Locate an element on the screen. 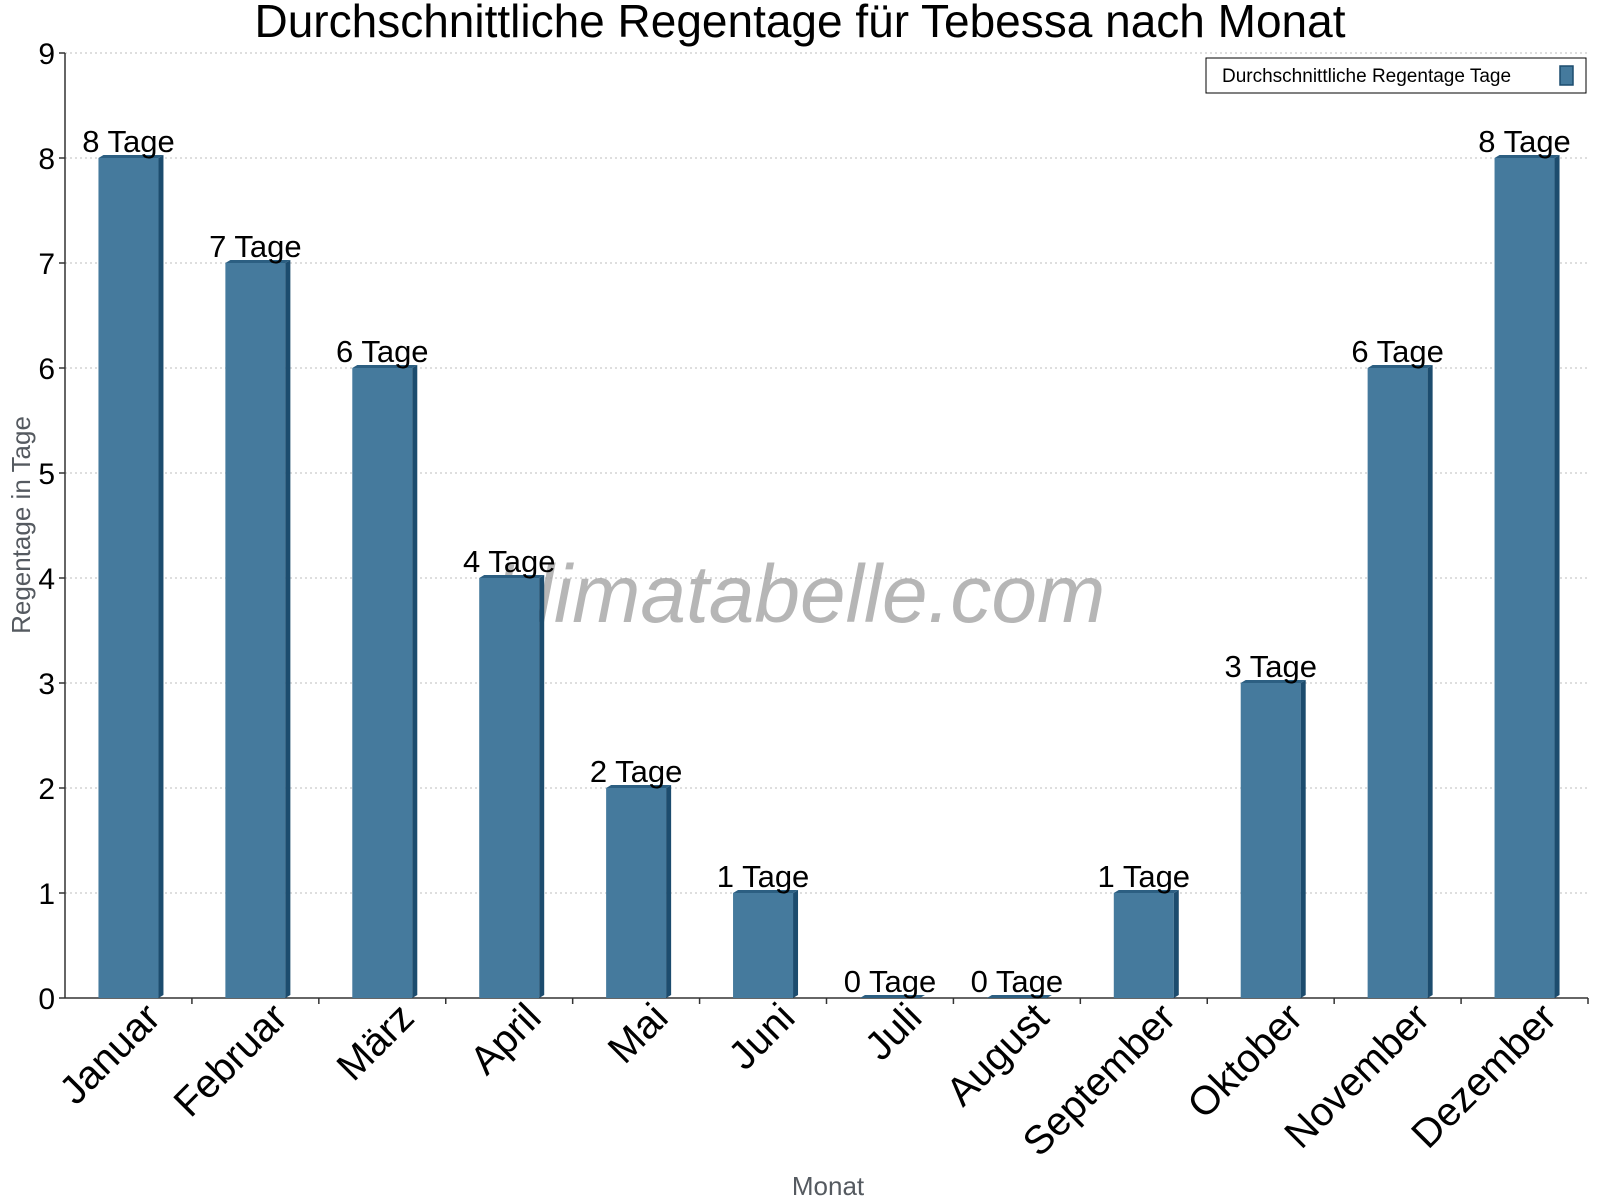  x-tick-label: April is located at coordinates (506, 1039).